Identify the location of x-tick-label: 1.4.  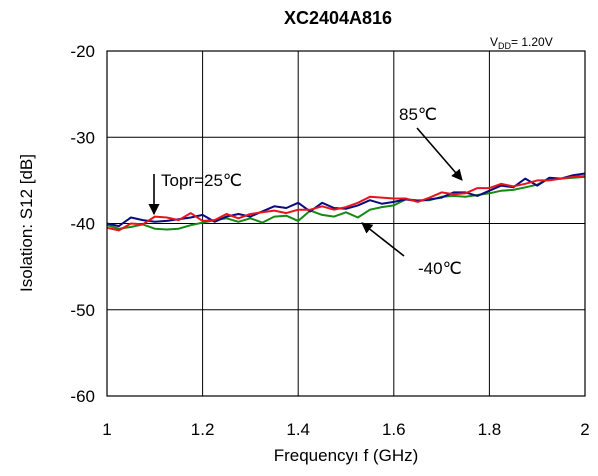
(298, 429).